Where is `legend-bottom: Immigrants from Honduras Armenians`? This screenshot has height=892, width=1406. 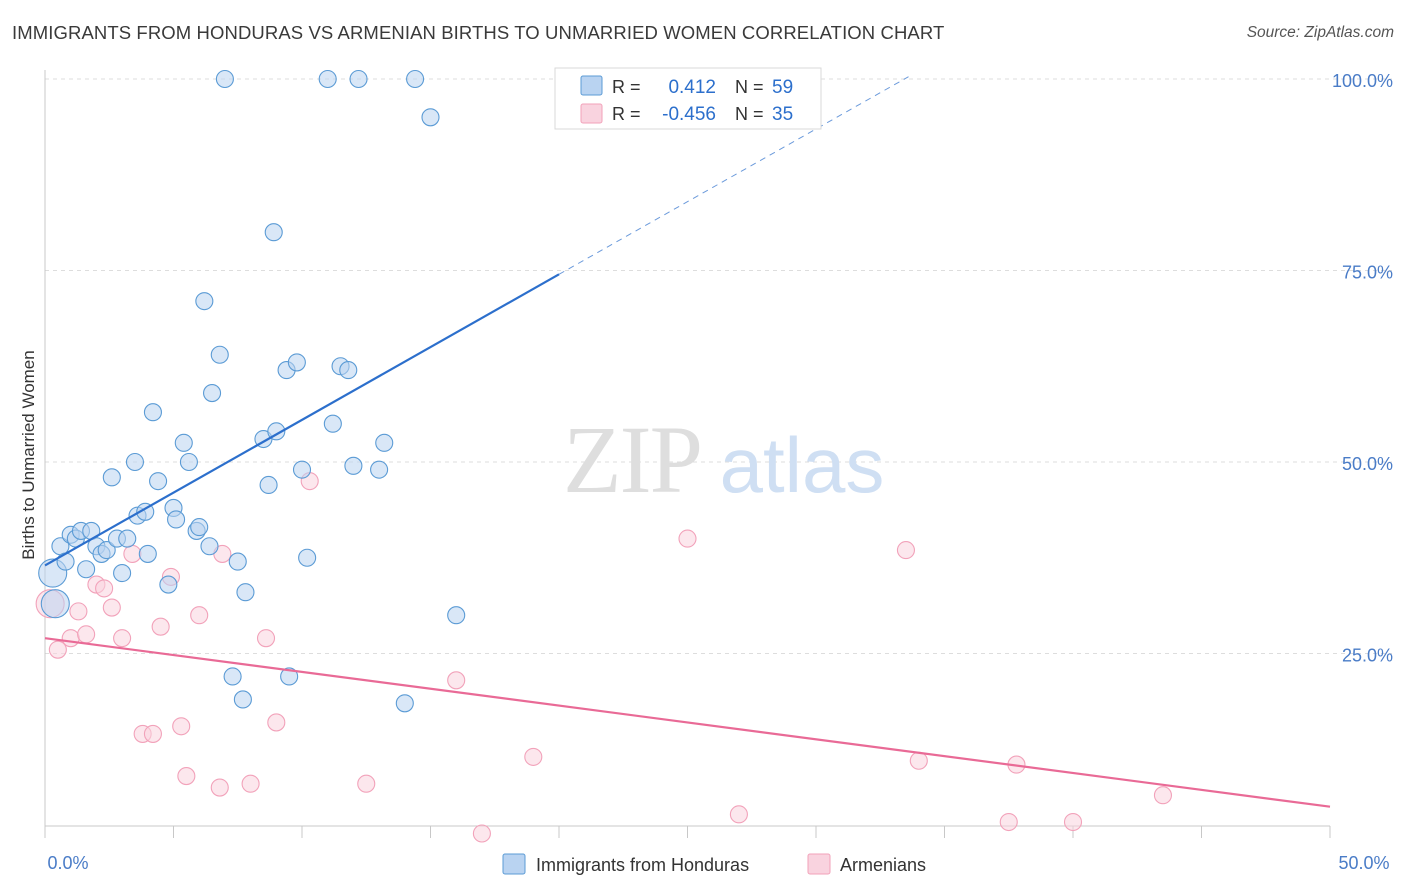 legend-bottom: Immigrants from Honduras Armenians is located at coordinates (714, 864).